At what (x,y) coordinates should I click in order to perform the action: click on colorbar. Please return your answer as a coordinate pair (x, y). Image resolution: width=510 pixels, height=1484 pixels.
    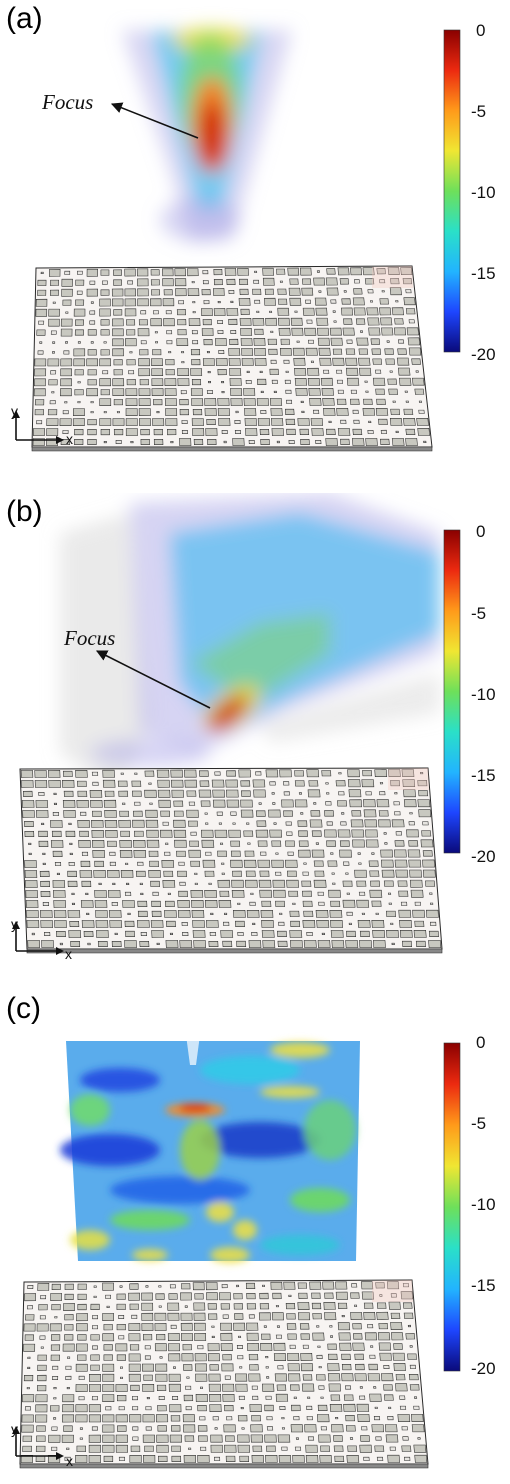
    Looking at the image, I should click on (452, 1207).